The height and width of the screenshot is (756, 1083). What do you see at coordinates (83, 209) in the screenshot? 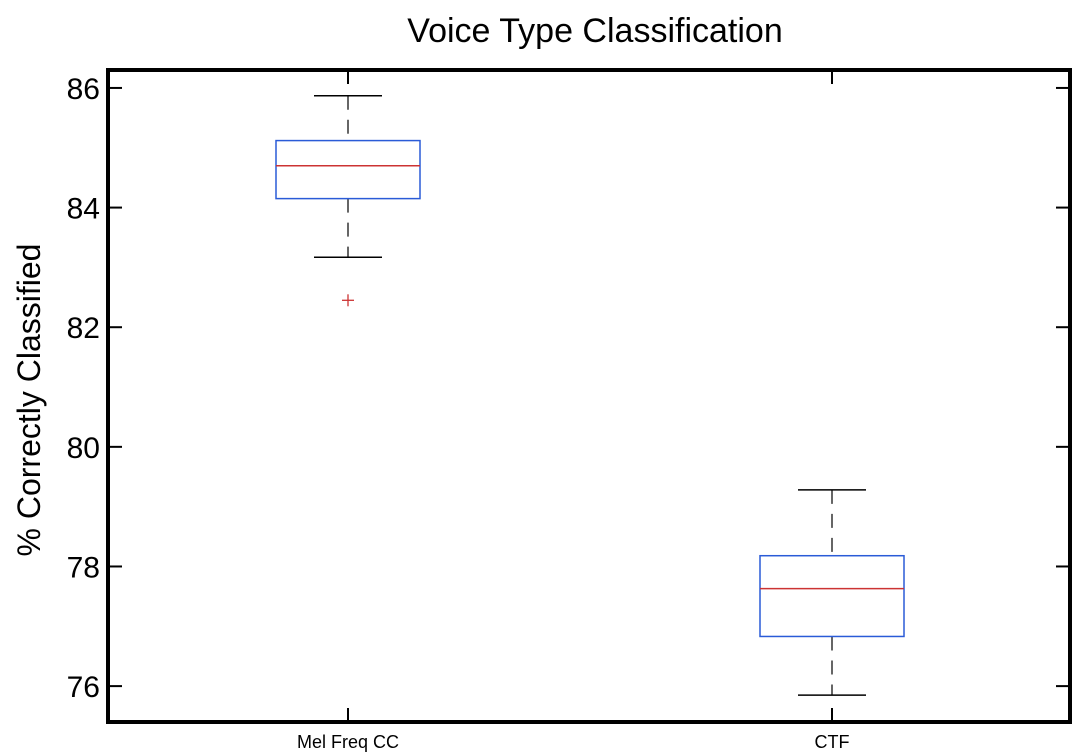
I see `y-tick-label-84: 84` at bounding box center [83, 209].